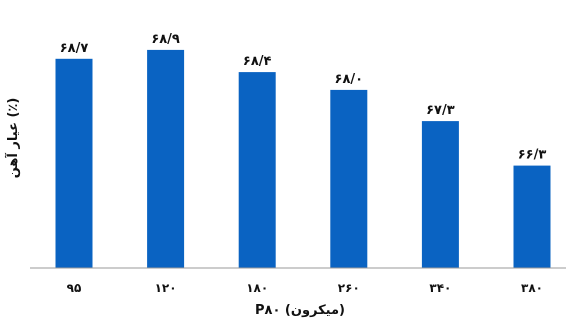 The image size is (572, 327). What do you see at coordinates (166, 288) in the screenshot?
I see `x-tick-label-2: ۱۲۰` at bounding box center [166, 288].